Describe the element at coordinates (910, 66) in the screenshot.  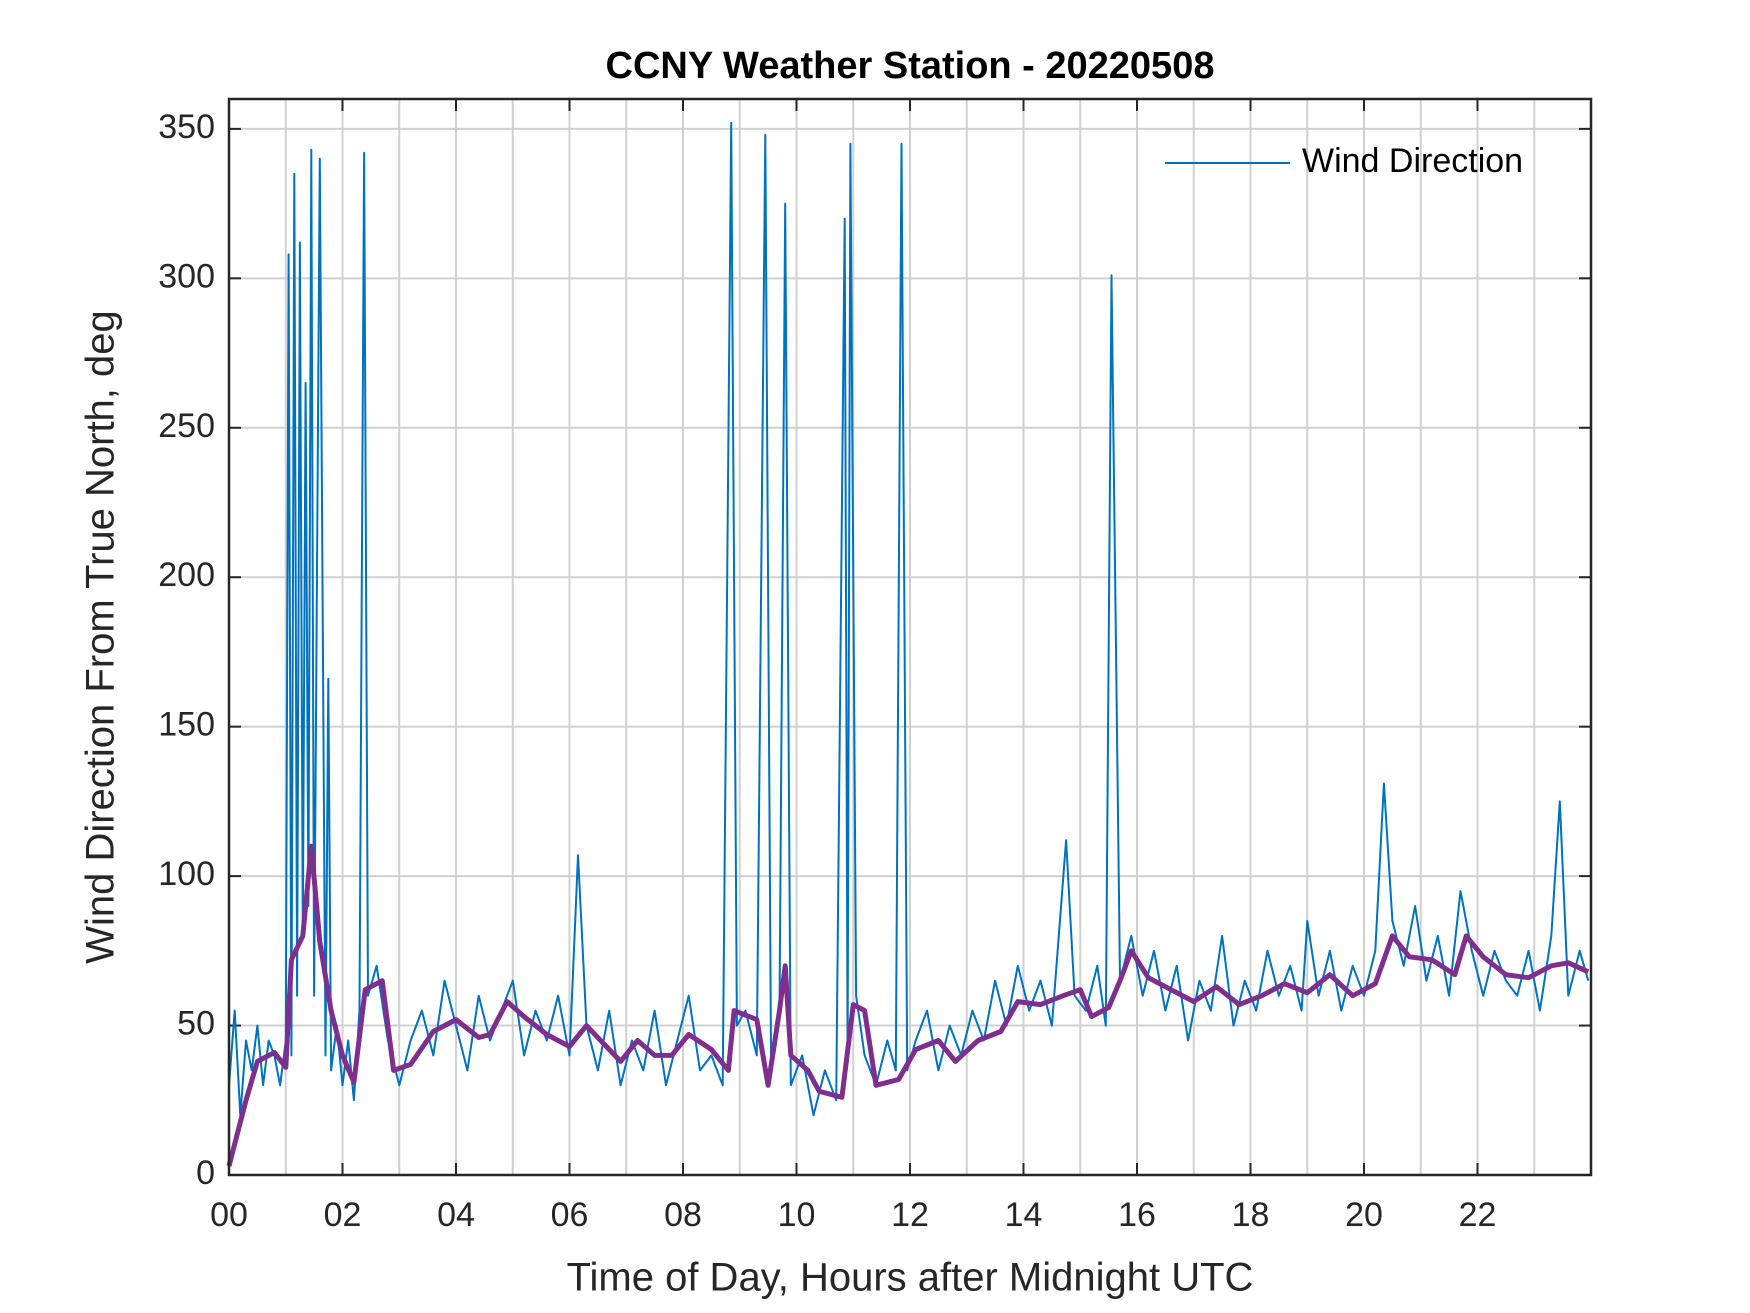
I see `chart-title: CCNY Weather Station - 20220508` at that location.